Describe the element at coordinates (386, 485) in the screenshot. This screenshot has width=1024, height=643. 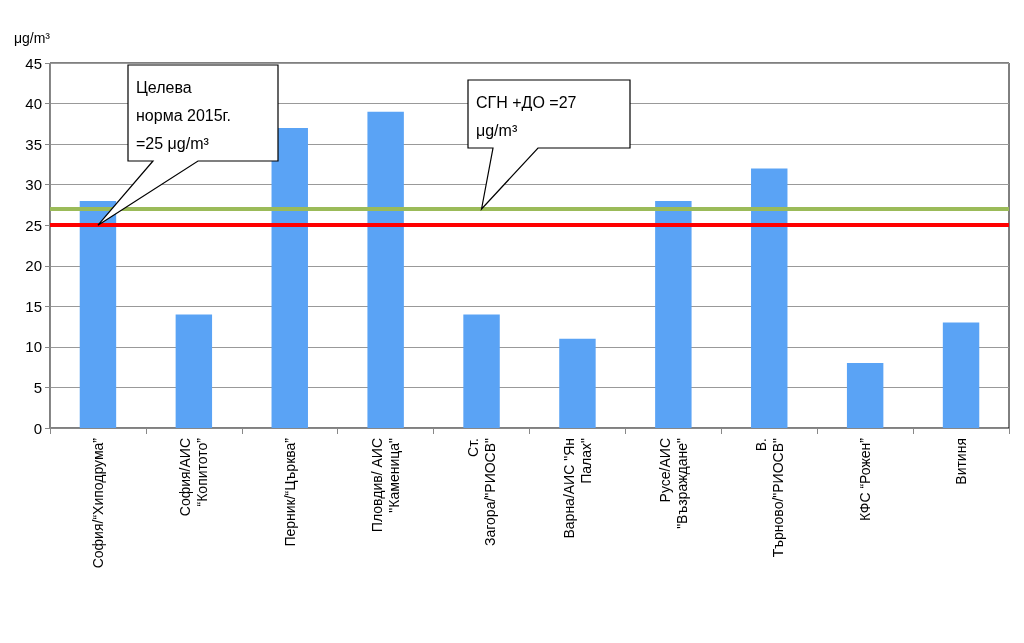
I see `x-tick-label: Пловдив/ АИС "Каменица"` at that location.